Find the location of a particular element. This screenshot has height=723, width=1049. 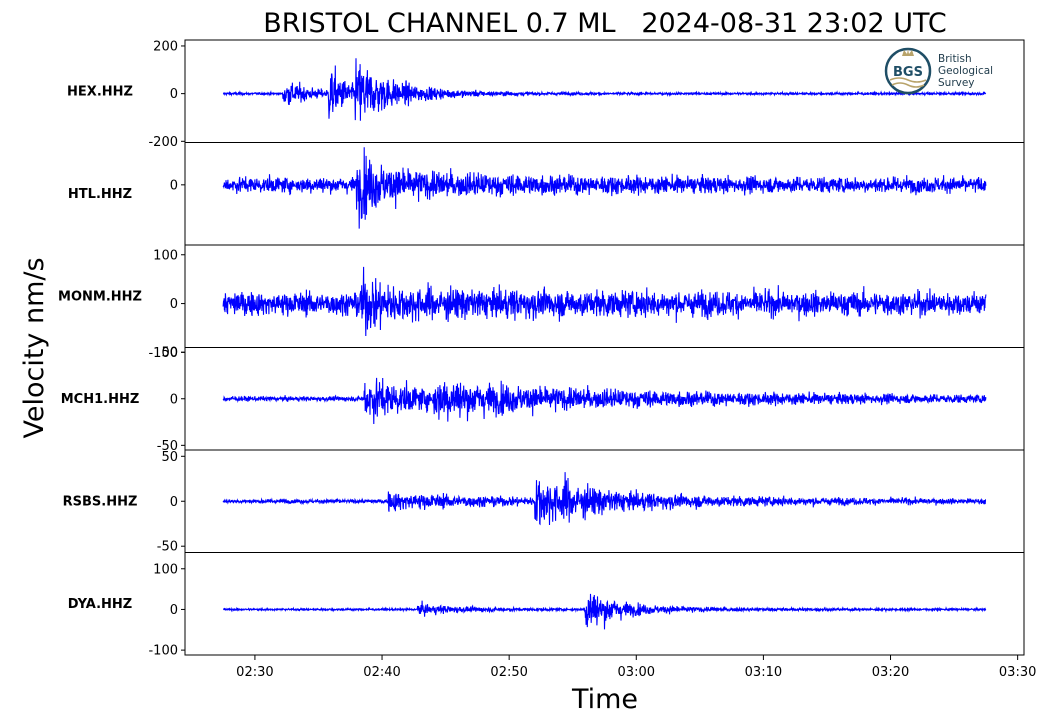

x-tick-label: 03:00 is located at coordinates (636, 672).